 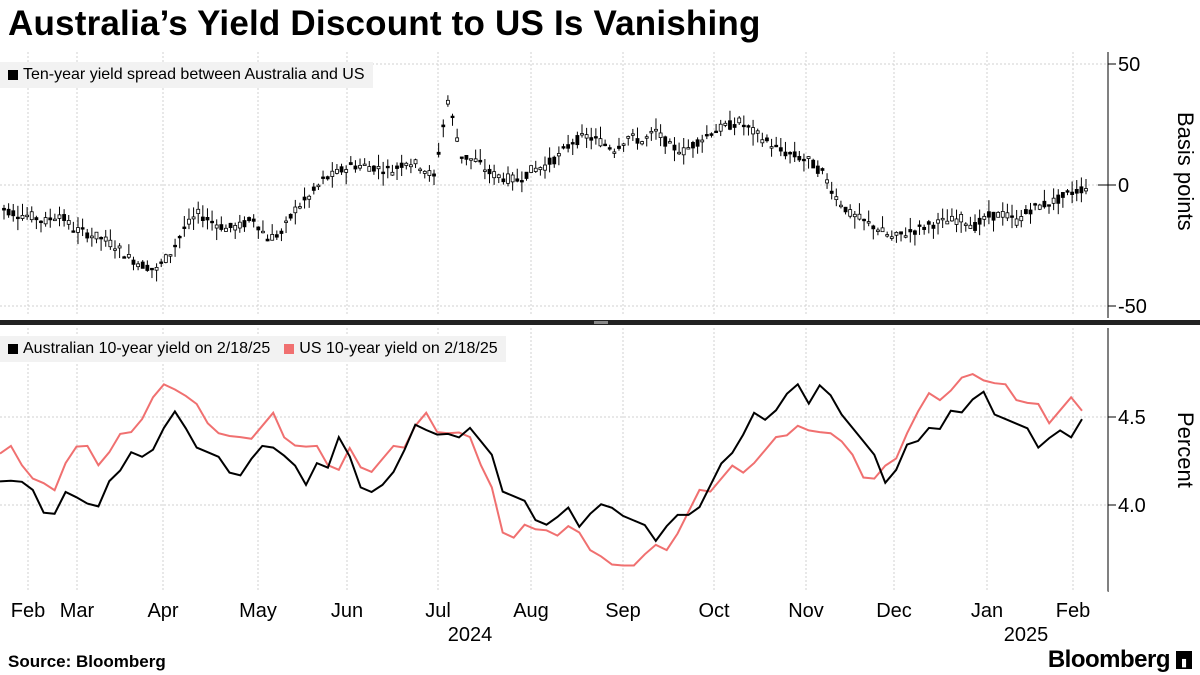 What do you see at coordinates (77, 611) in the screenshot?
I see `xtick-label-1: Mar` at bounding box center [77, 611].